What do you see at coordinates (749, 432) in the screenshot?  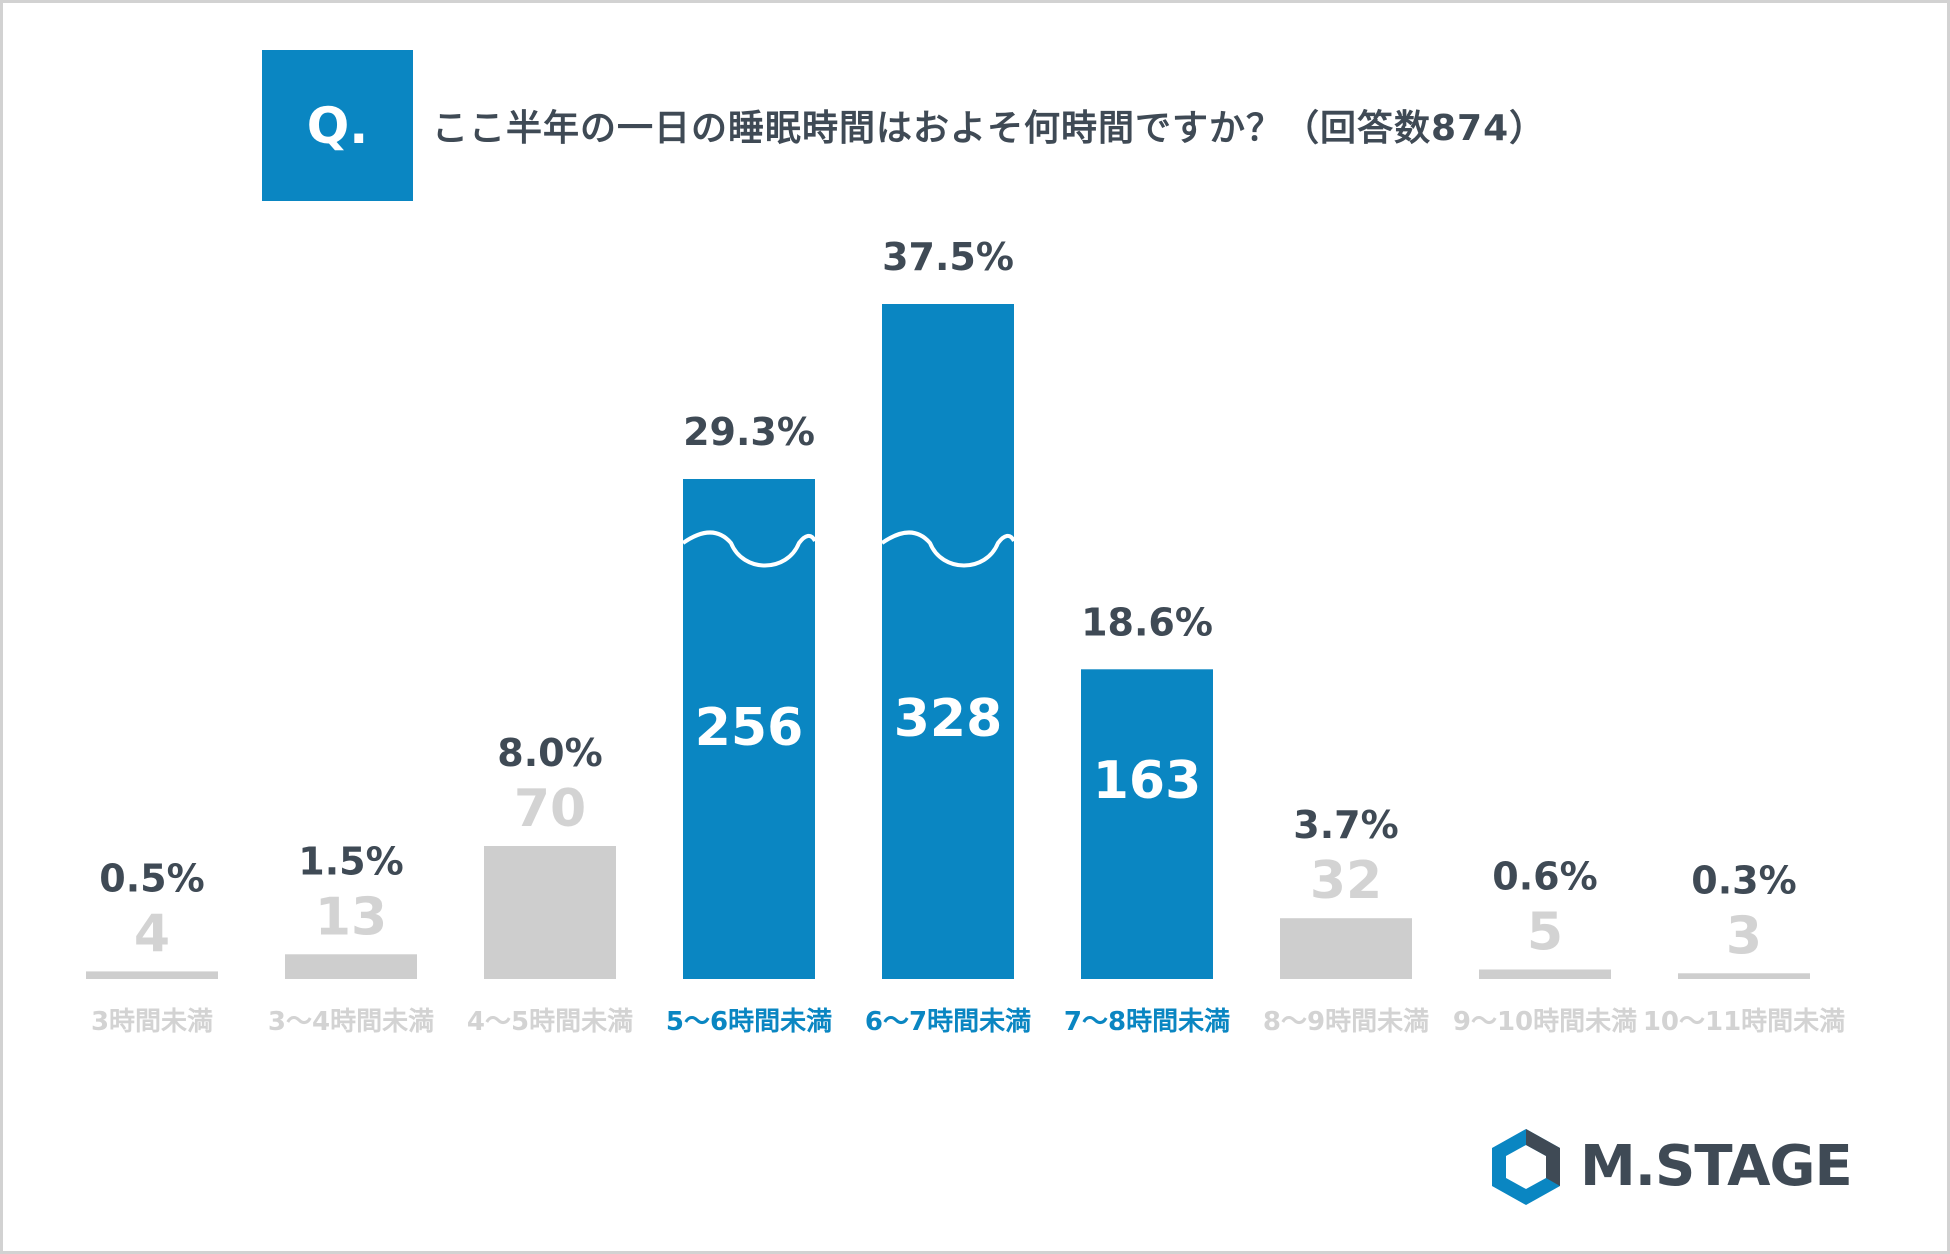 I see `percentage-label-4: 29.3%` at bounding box center [749, 432].